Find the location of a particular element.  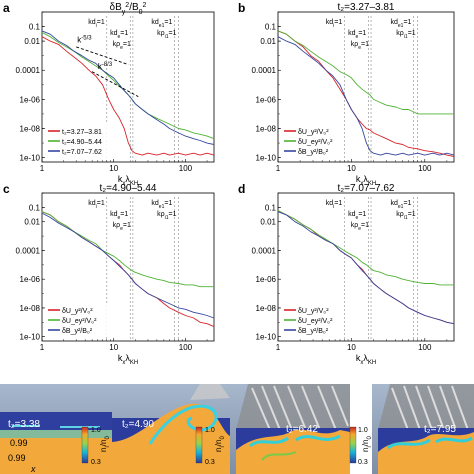

slope-label-part: -5/3 is located at coordinates (86, 39).